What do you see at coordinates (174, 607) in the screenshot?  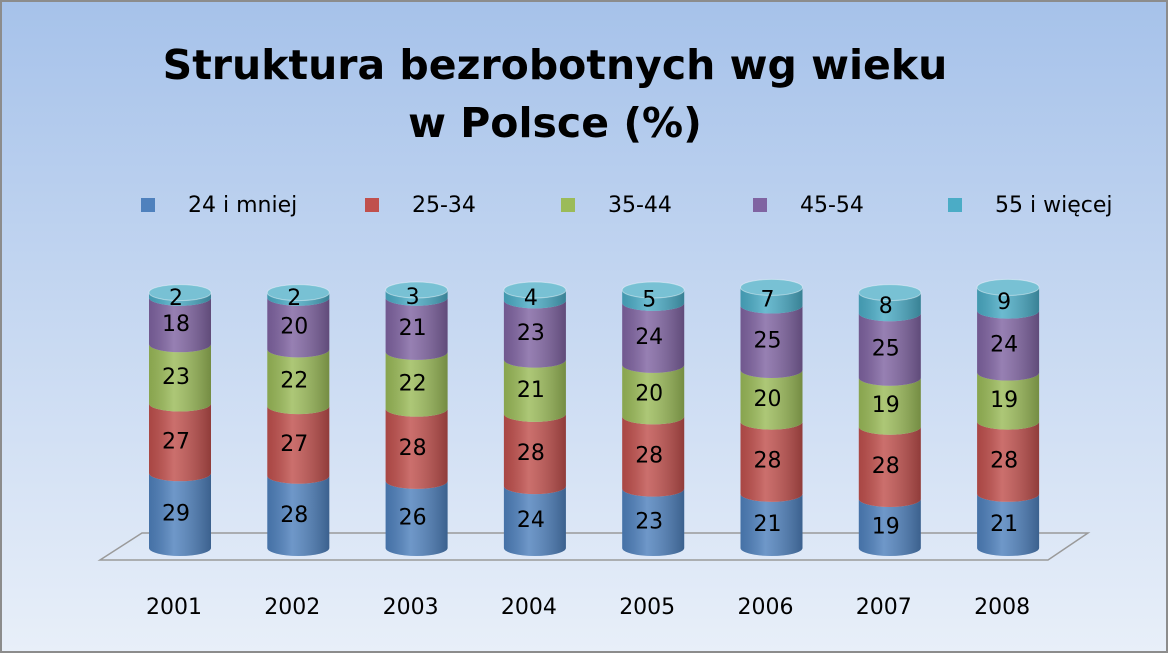 I see `x-tick-label: 2001` at bounding box center [174, 607].